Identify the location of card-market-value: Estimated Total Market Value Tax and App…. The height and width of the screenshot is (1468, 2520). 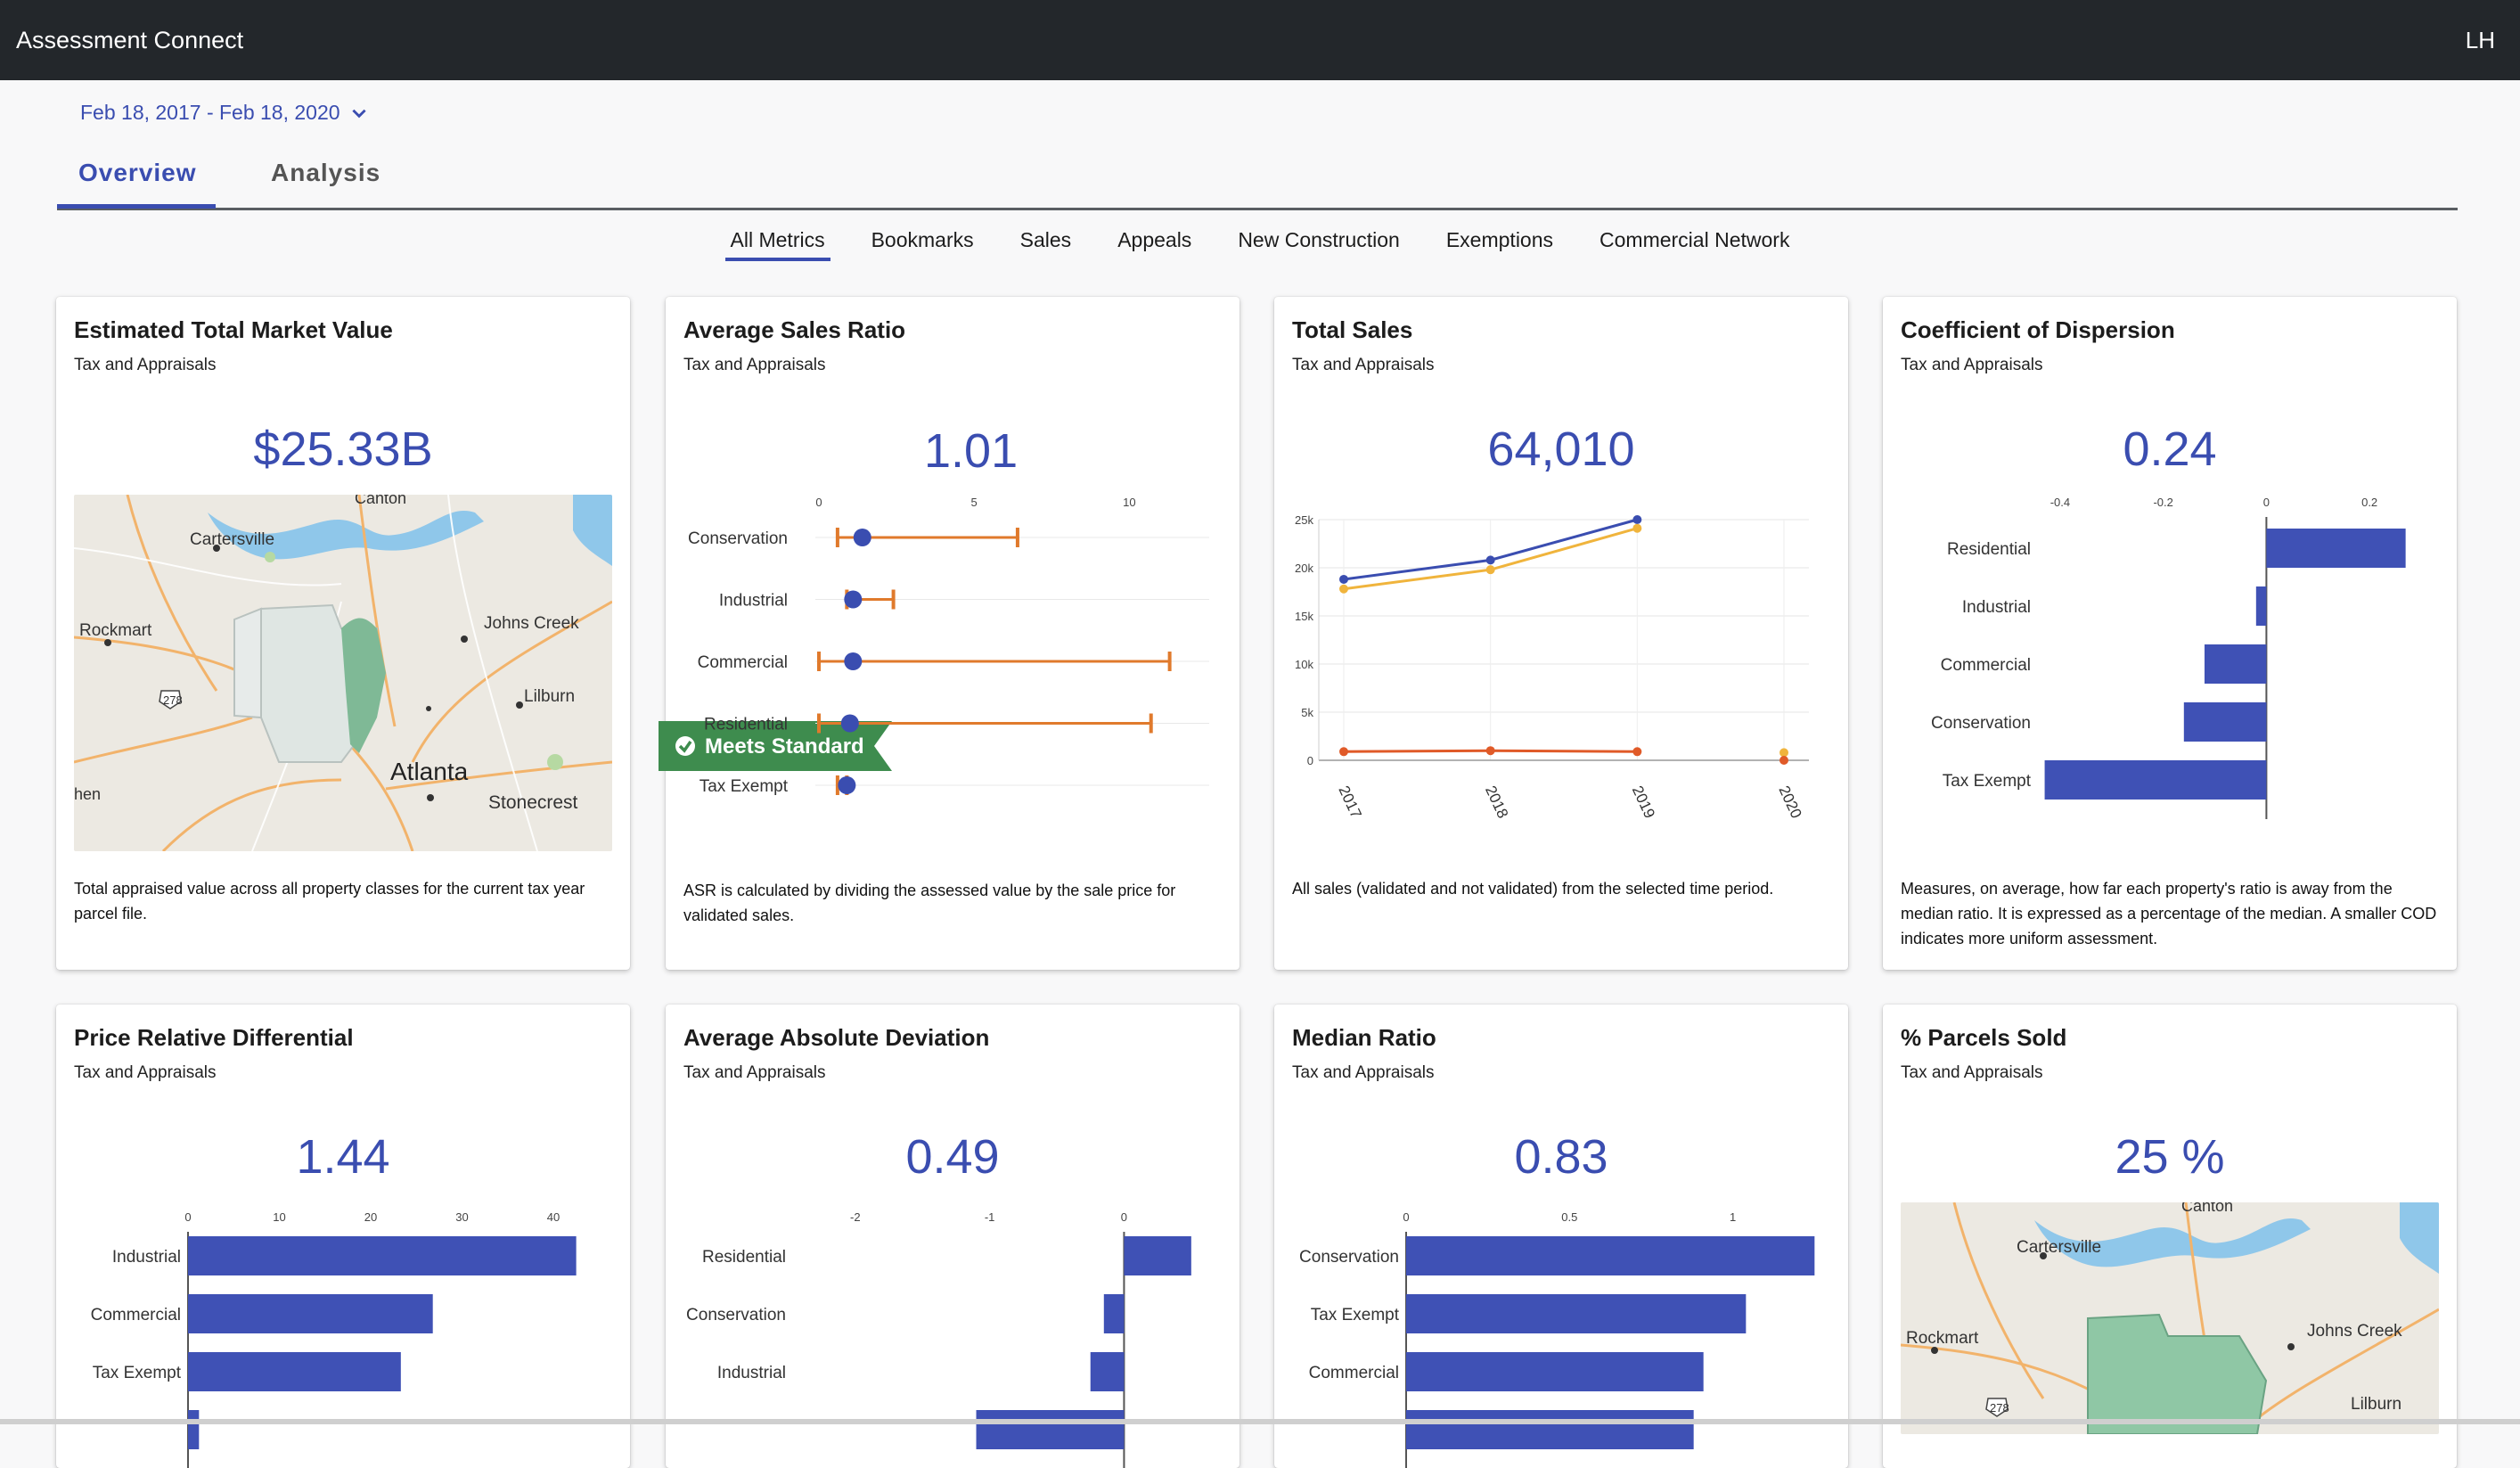
(343, 633).